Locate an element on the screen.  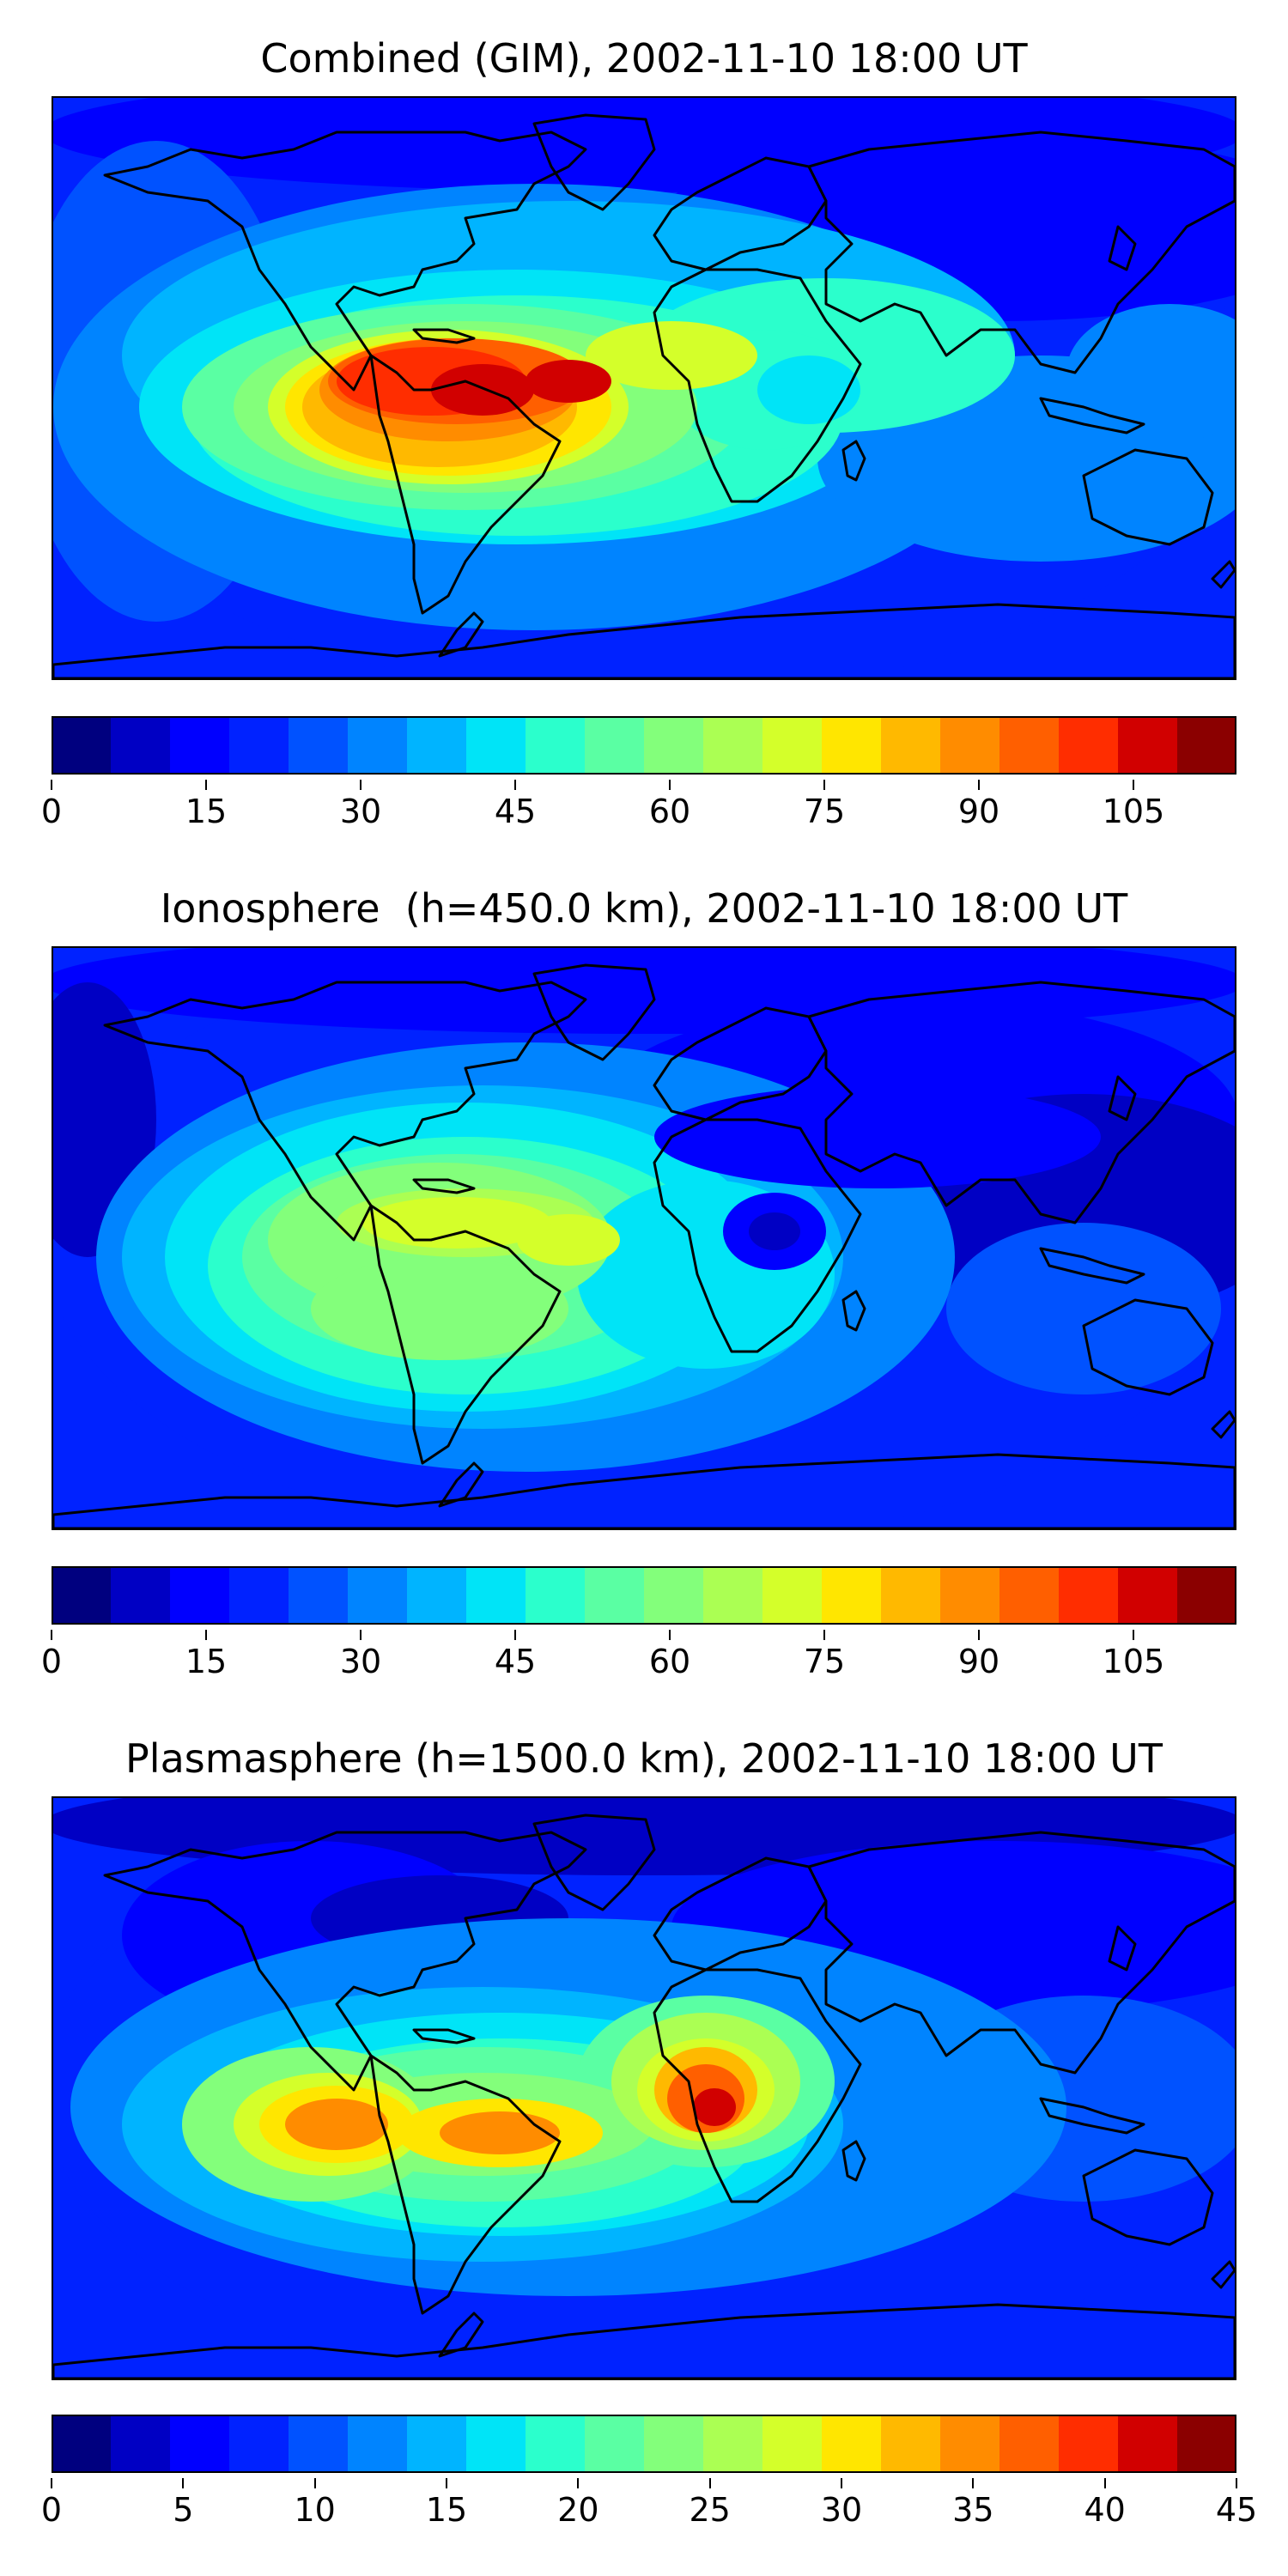
panel-3-colorbar-ticks: 0 5 10 15 20 25 30 35 40 45 is located at coordinates (649, 2510).